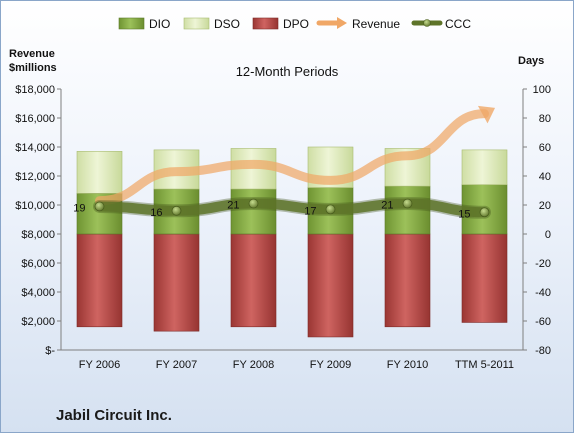  I want to click on right-tick-label: 100, so click(542, 90).